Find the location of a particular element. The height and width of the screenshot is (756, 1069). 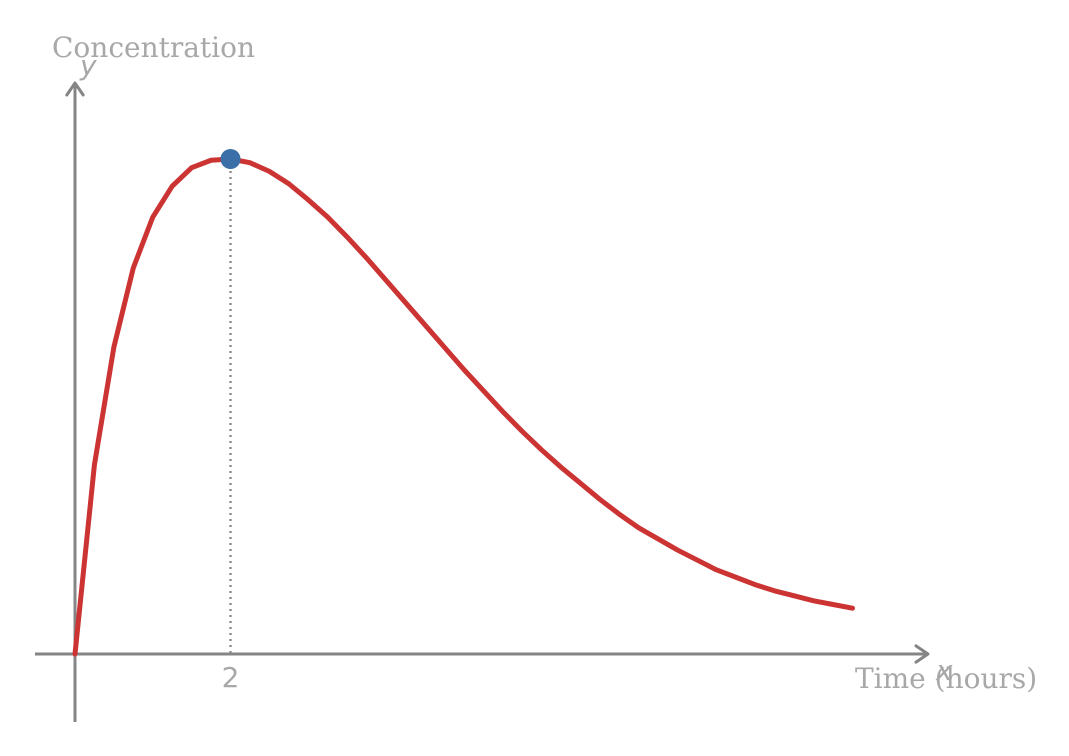

x-axis-variable: x is located at coordinates (944, 670).